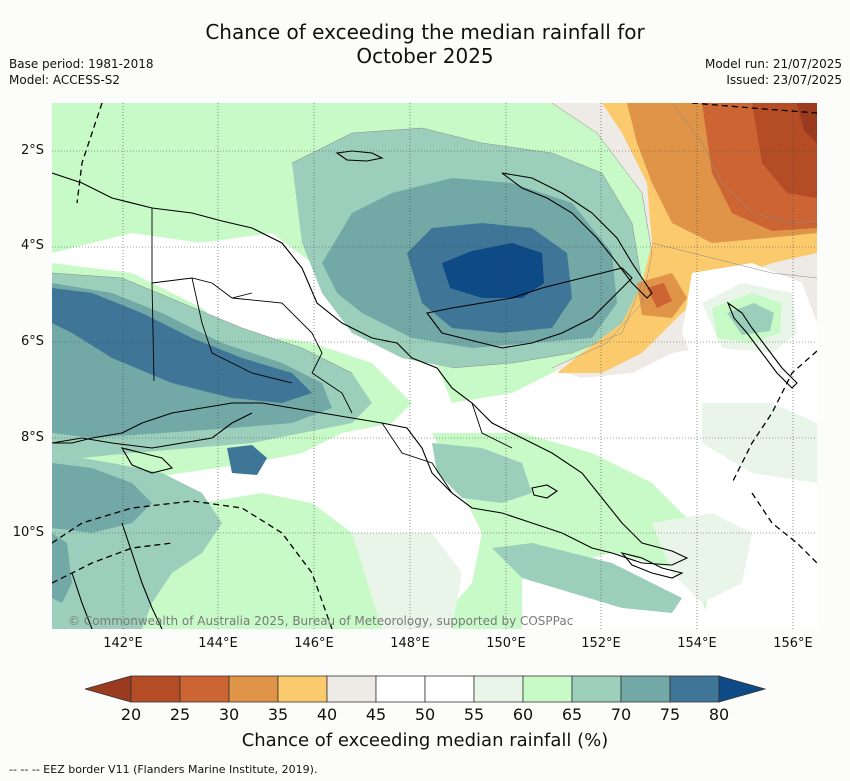 The height and width of the screenshot is (781, 850). I want to click on contour-20-25-east, so click(784, 150).